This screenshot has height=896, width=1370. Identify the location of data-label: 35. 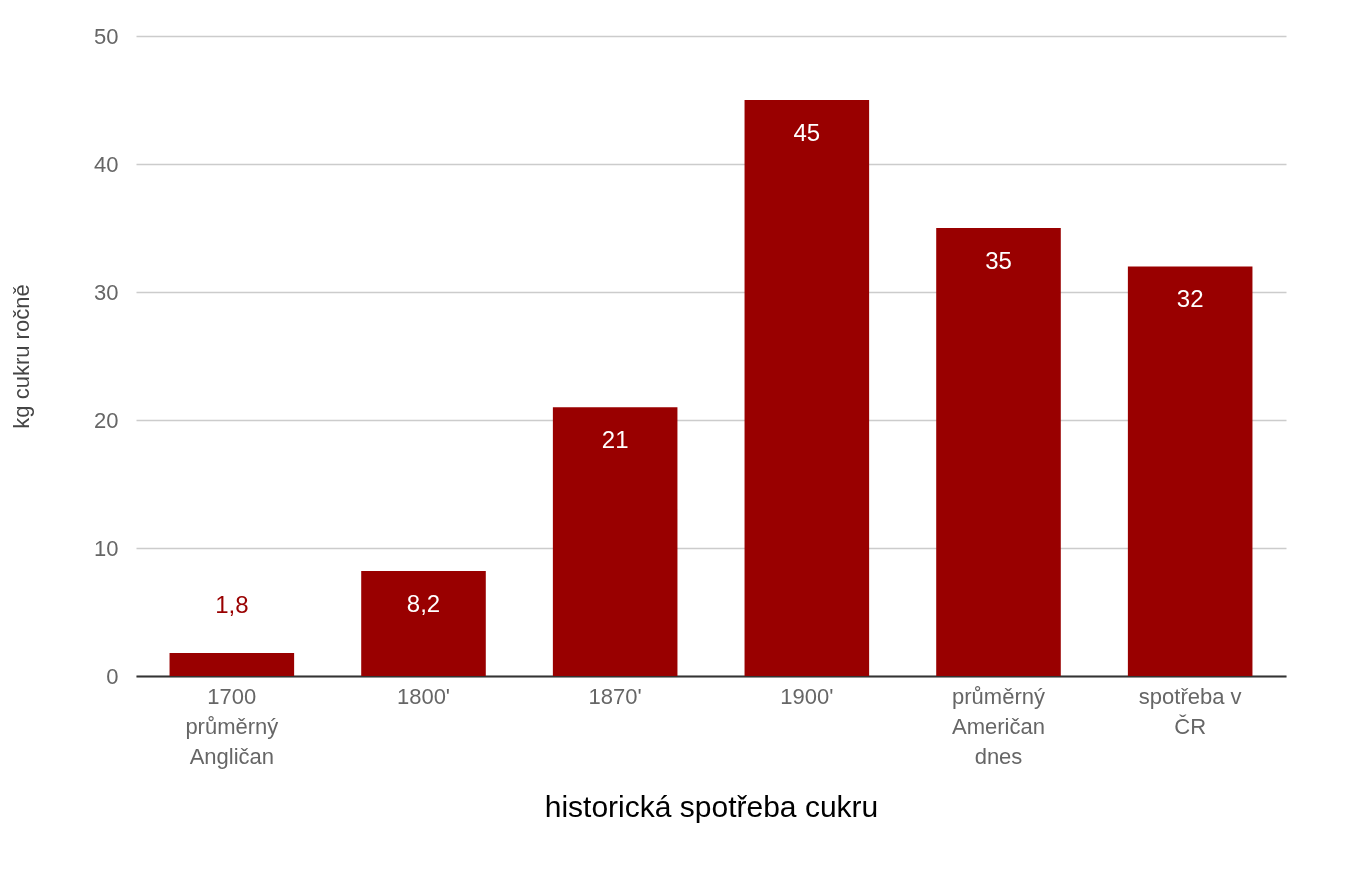
(998, 260).